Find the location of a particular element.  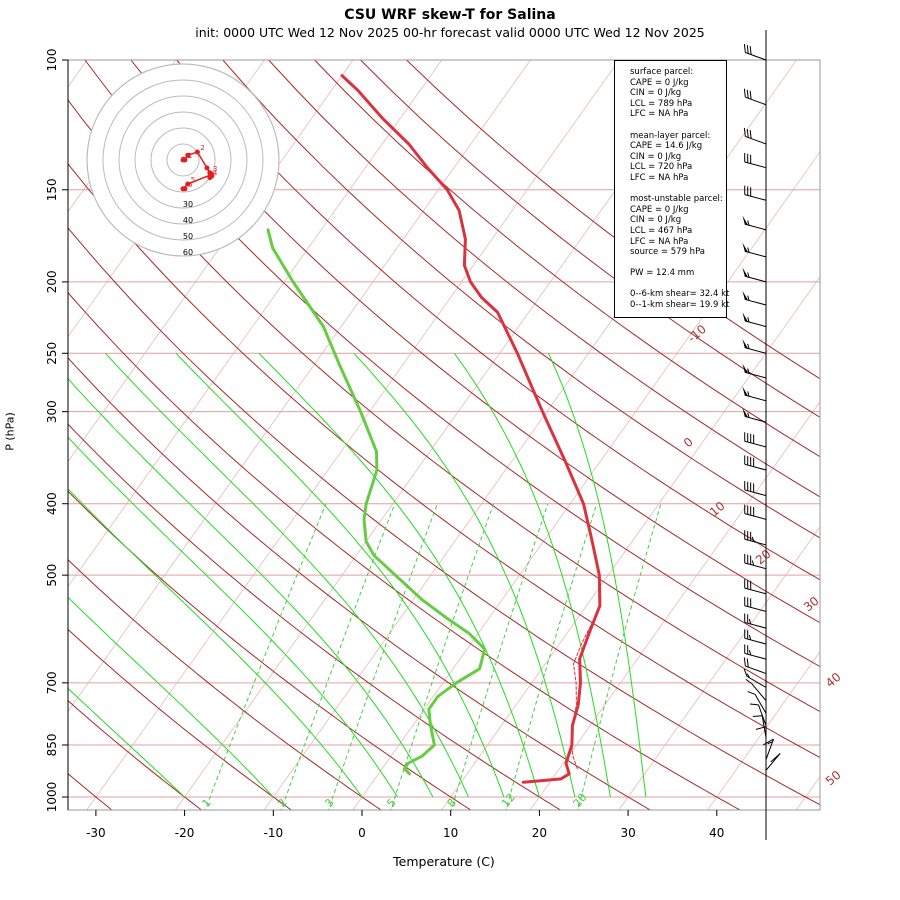

y-tick-label: 700 is located at coordinates (52, 682).